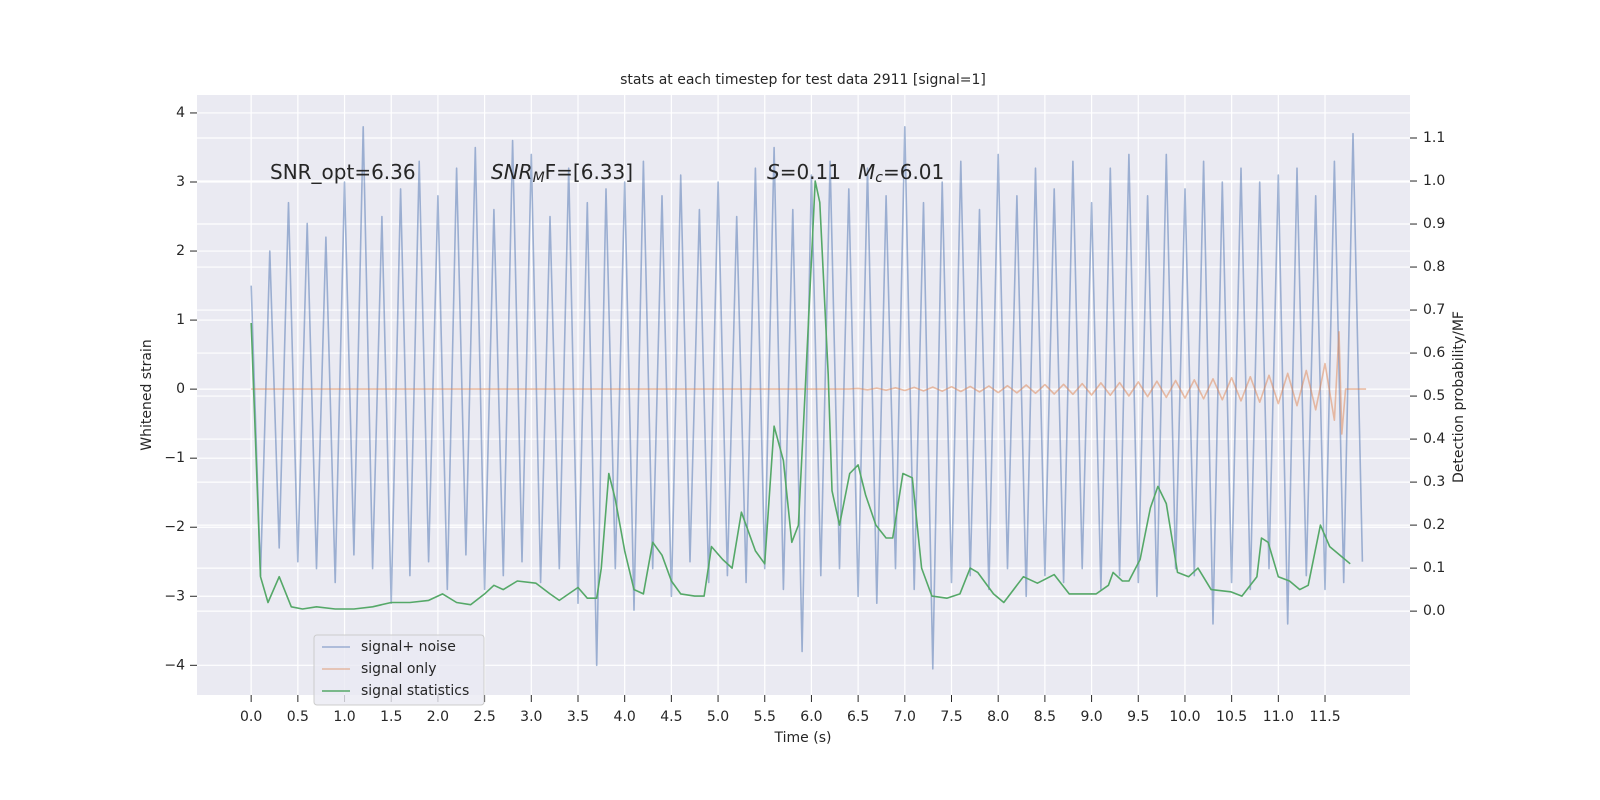 The width and height of the screenshot is (1600, 800). What do you see at coordinates (1231, 717) in the screenshot?
I see `x-tick-label: 10.5` at bounding box center [1231, 717].